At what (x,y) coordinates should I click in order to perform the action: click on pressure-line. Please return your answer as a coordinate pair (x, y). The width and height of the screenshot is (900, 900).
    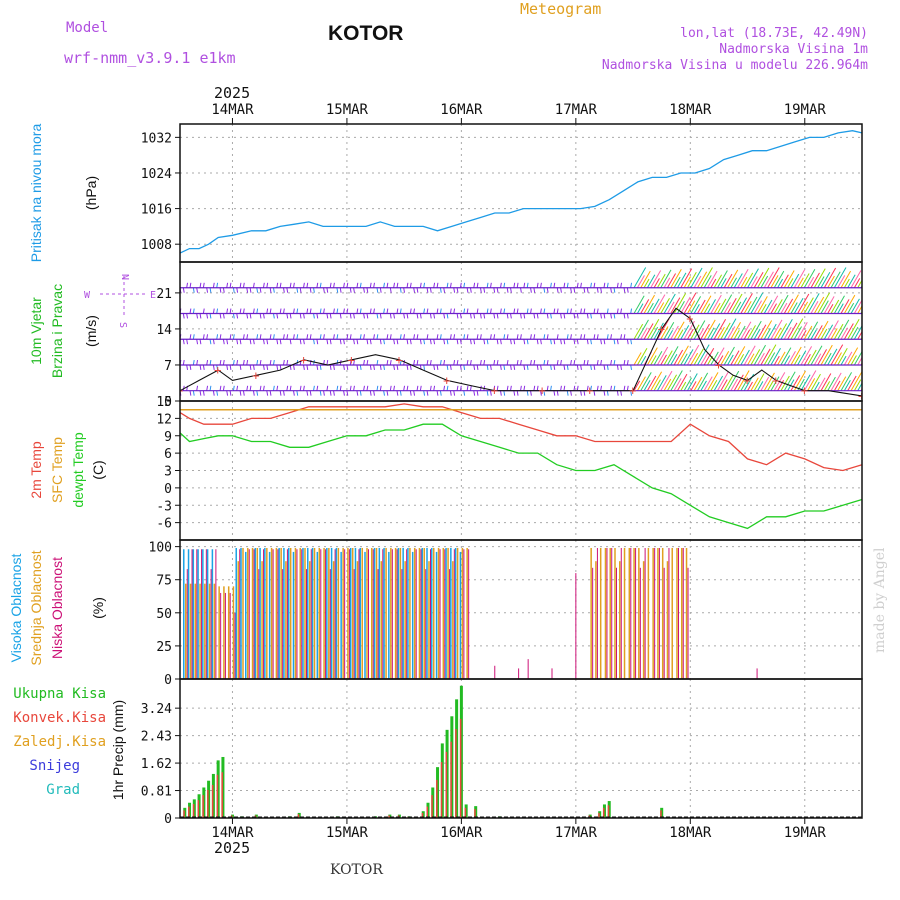
    Looking at the image, I should click on (521, 192).